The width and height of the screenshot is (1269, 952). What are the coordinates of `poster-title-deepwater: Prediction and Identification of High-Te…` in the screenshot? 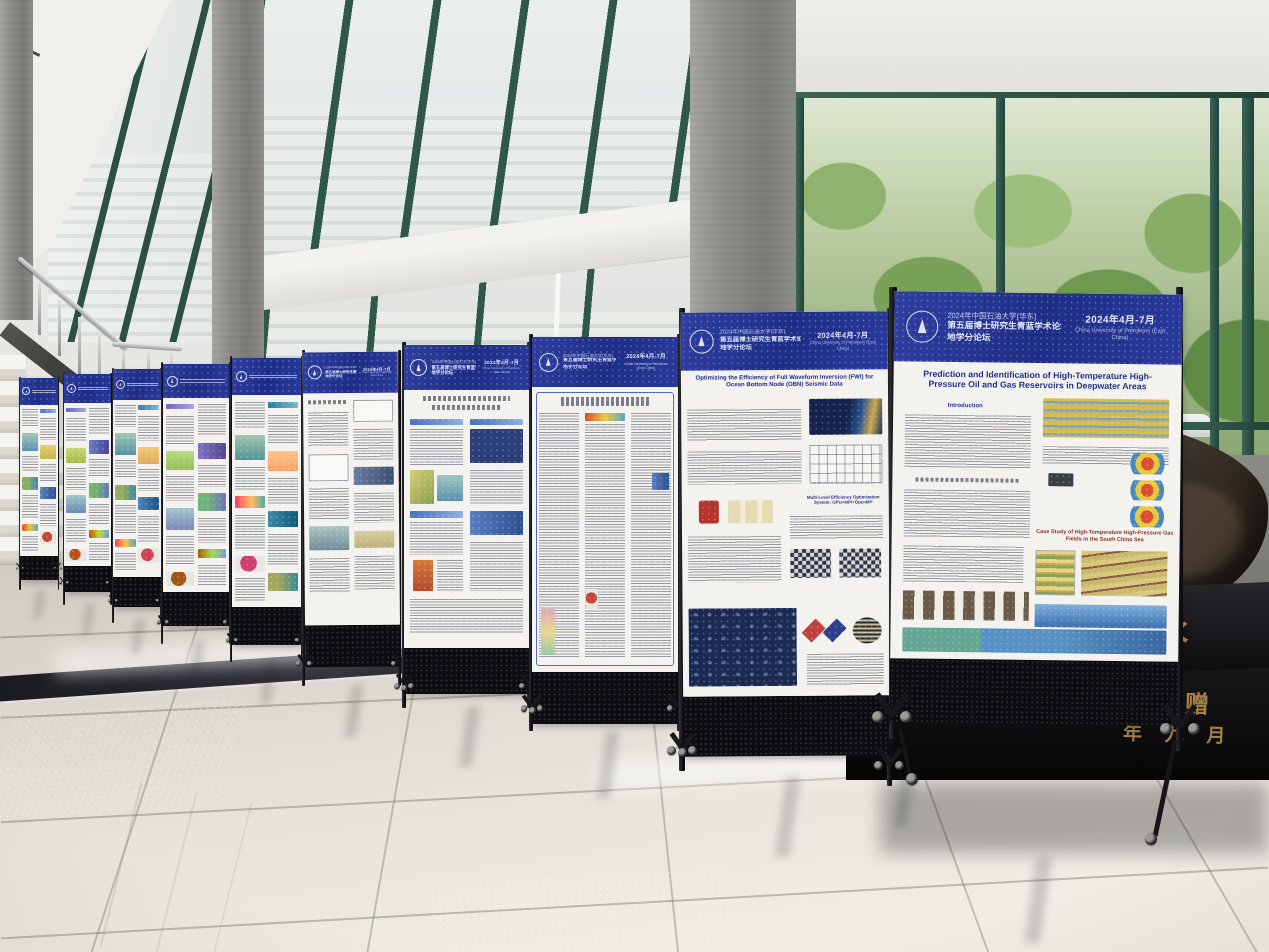 It's located at (1037, 380).